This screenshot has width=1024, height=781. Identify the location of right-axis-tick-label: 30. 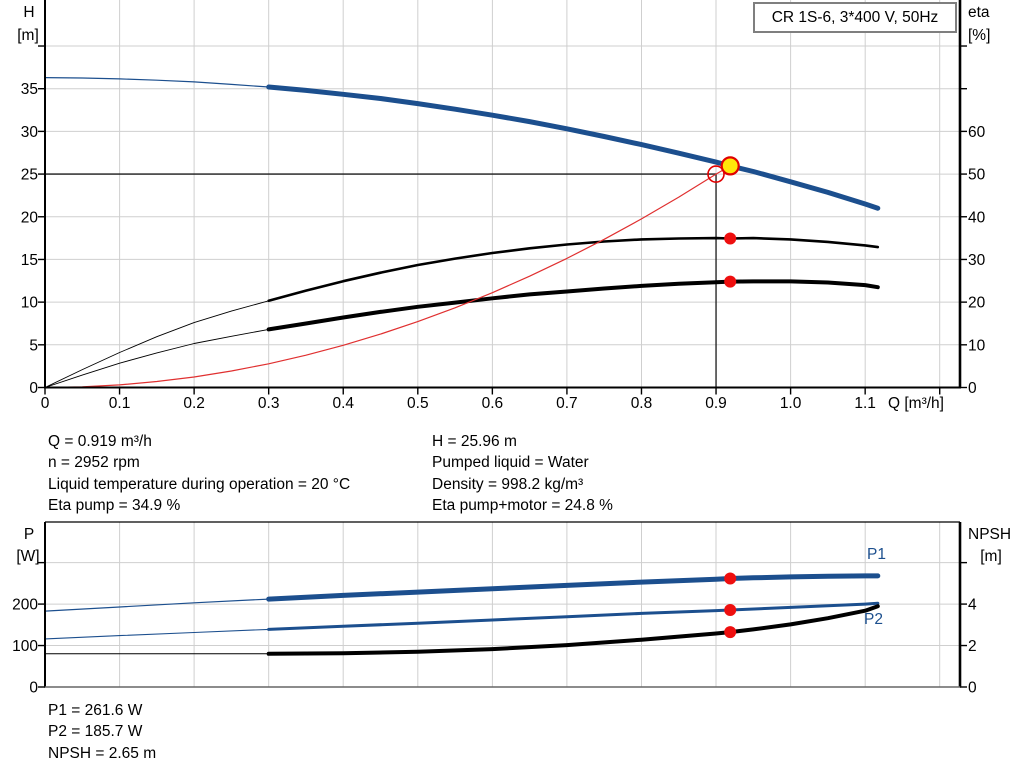
(977, 260).